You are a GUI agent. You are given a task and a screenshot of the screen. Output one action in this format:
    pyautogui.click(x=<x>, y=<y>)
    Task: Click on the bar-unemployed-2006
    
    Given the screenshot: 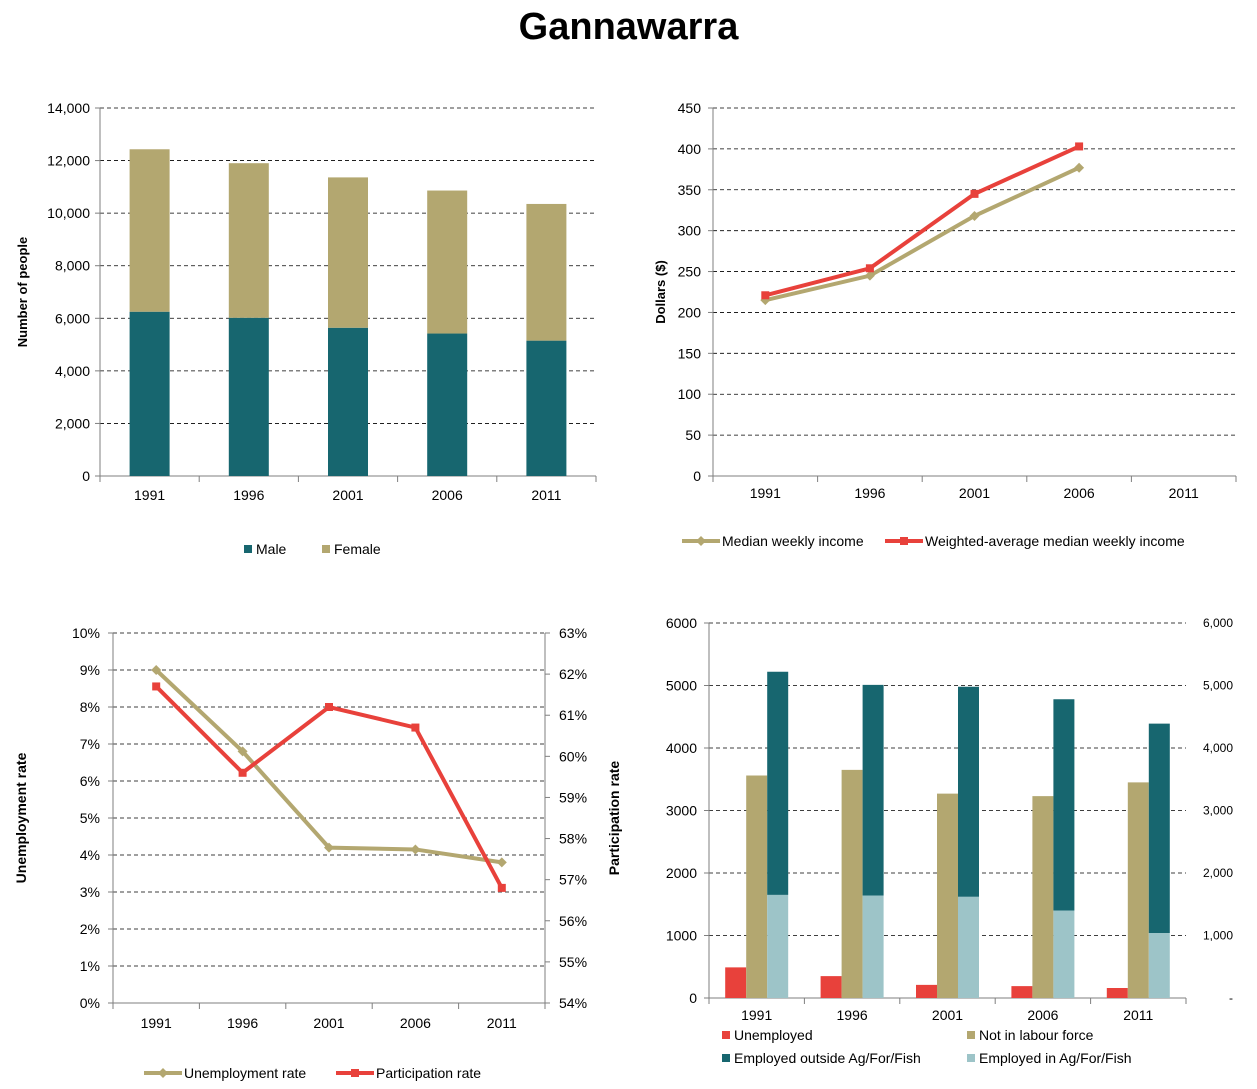 What is the action you would take?
    pyautogui.click(x=1022, y=992)
    